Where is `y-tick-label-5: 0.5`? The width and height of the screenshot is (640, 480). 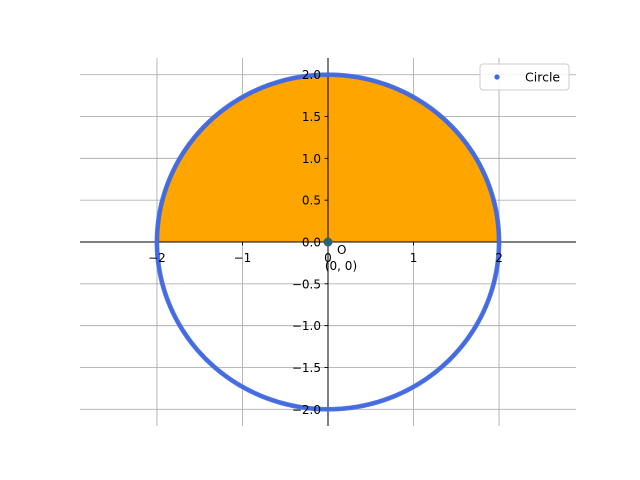
y-tick-label-5: 0.5 is located at coordinates (311, 201).